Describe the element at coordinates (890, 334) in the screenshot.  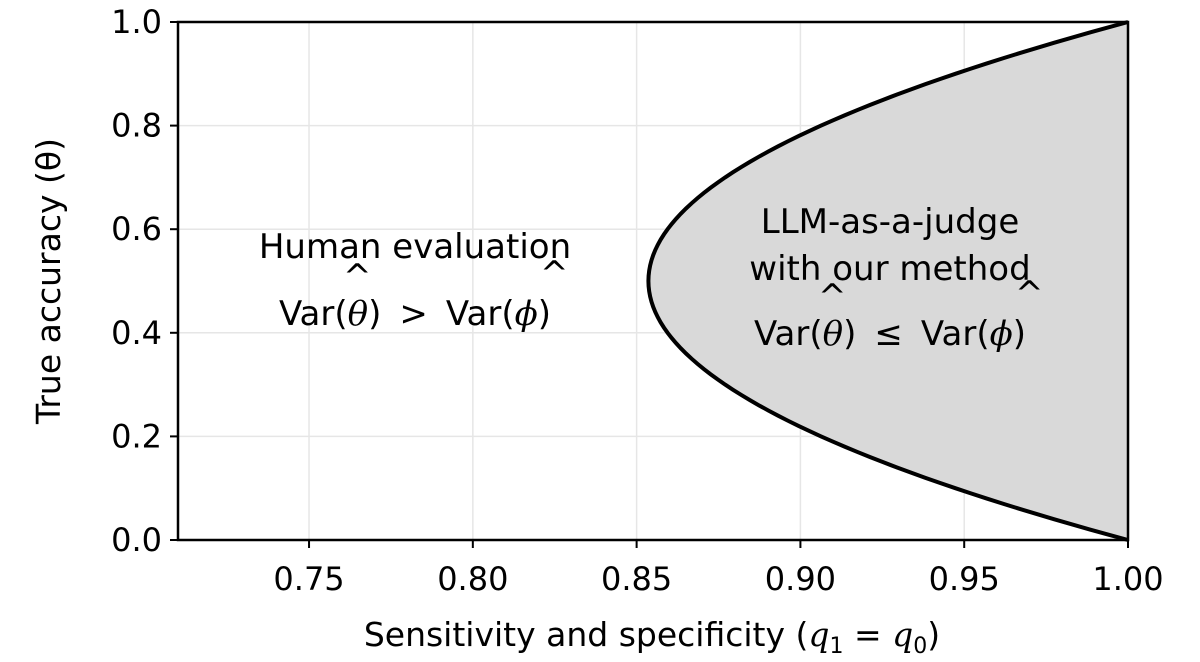
I see `right-variance-inequality: Var(θ) ≤ Var(ϕ)` at that location.